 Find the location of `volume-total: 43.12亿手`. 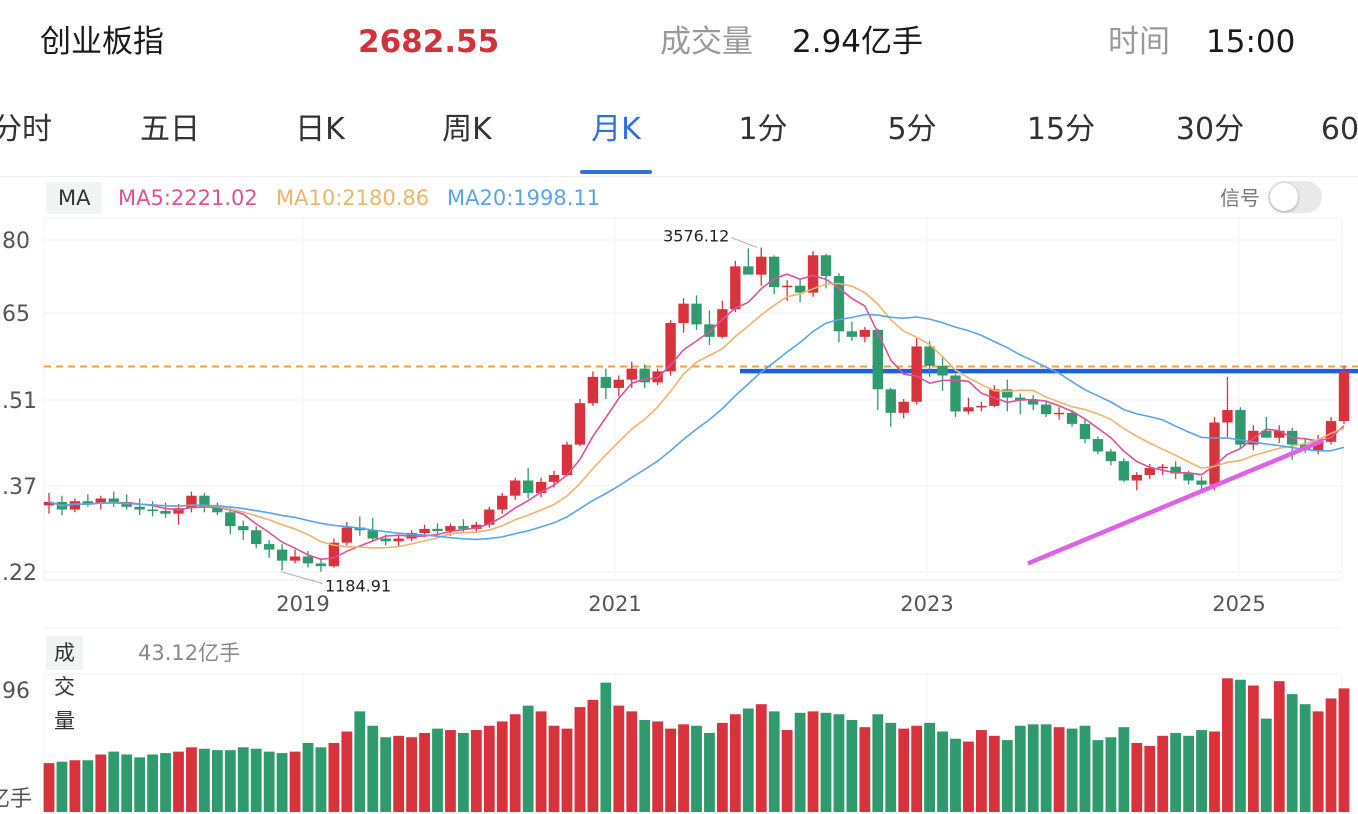

volume-total: 43.12亿手 is located at coordinates (189, 653).